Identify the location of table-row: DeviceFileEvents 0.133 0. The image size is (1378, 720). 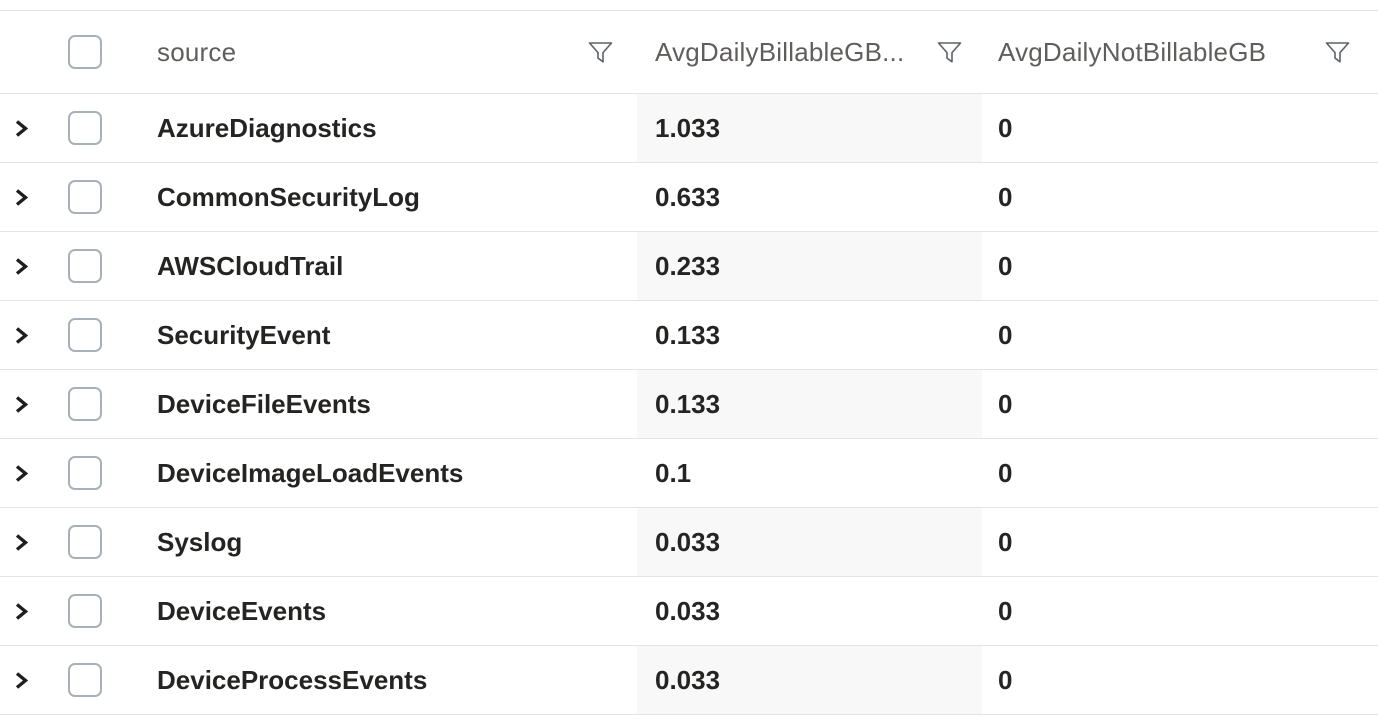
(689, 403).